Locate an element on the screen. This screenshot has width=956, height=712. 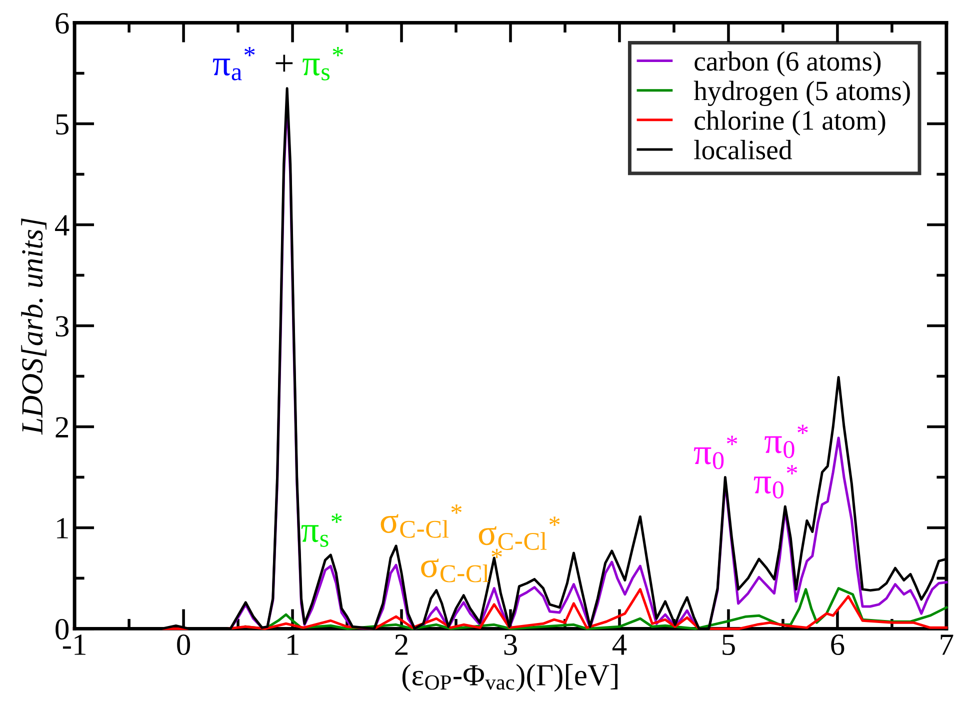
x-tick-label: 0 is located at coordinates (183, 645).